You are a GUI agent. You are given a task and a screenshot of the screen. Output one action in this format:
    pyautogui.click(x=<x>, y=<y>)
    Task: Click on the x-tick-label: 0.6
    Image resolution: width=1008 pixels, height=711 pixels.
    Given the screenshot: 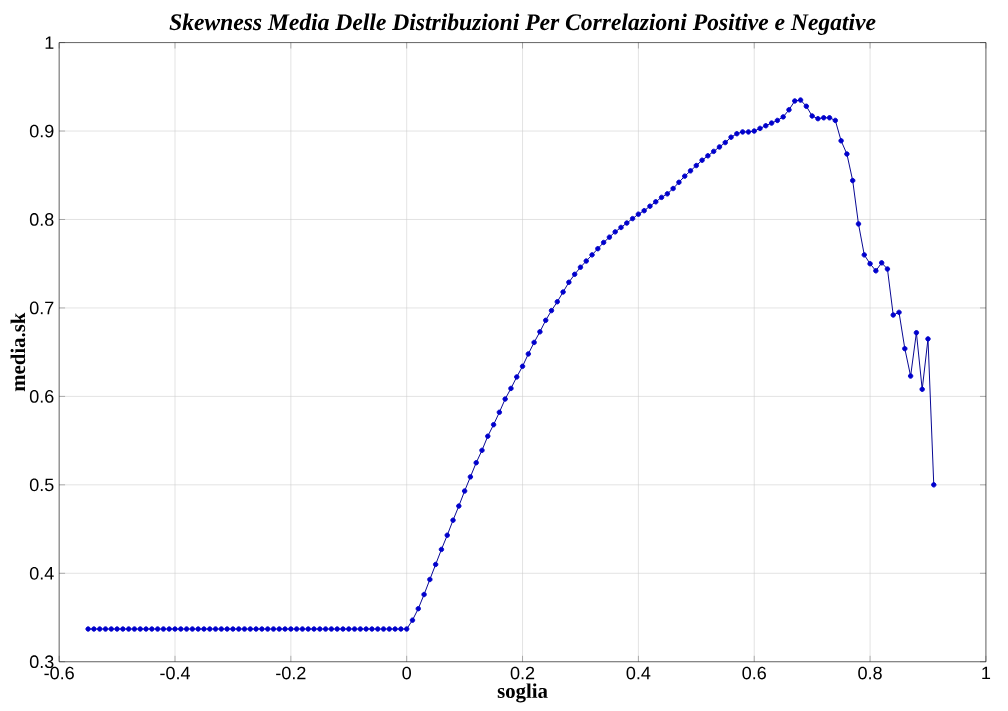 What is the action you would take?
    pyautogui.click(x=754, y=673)
    